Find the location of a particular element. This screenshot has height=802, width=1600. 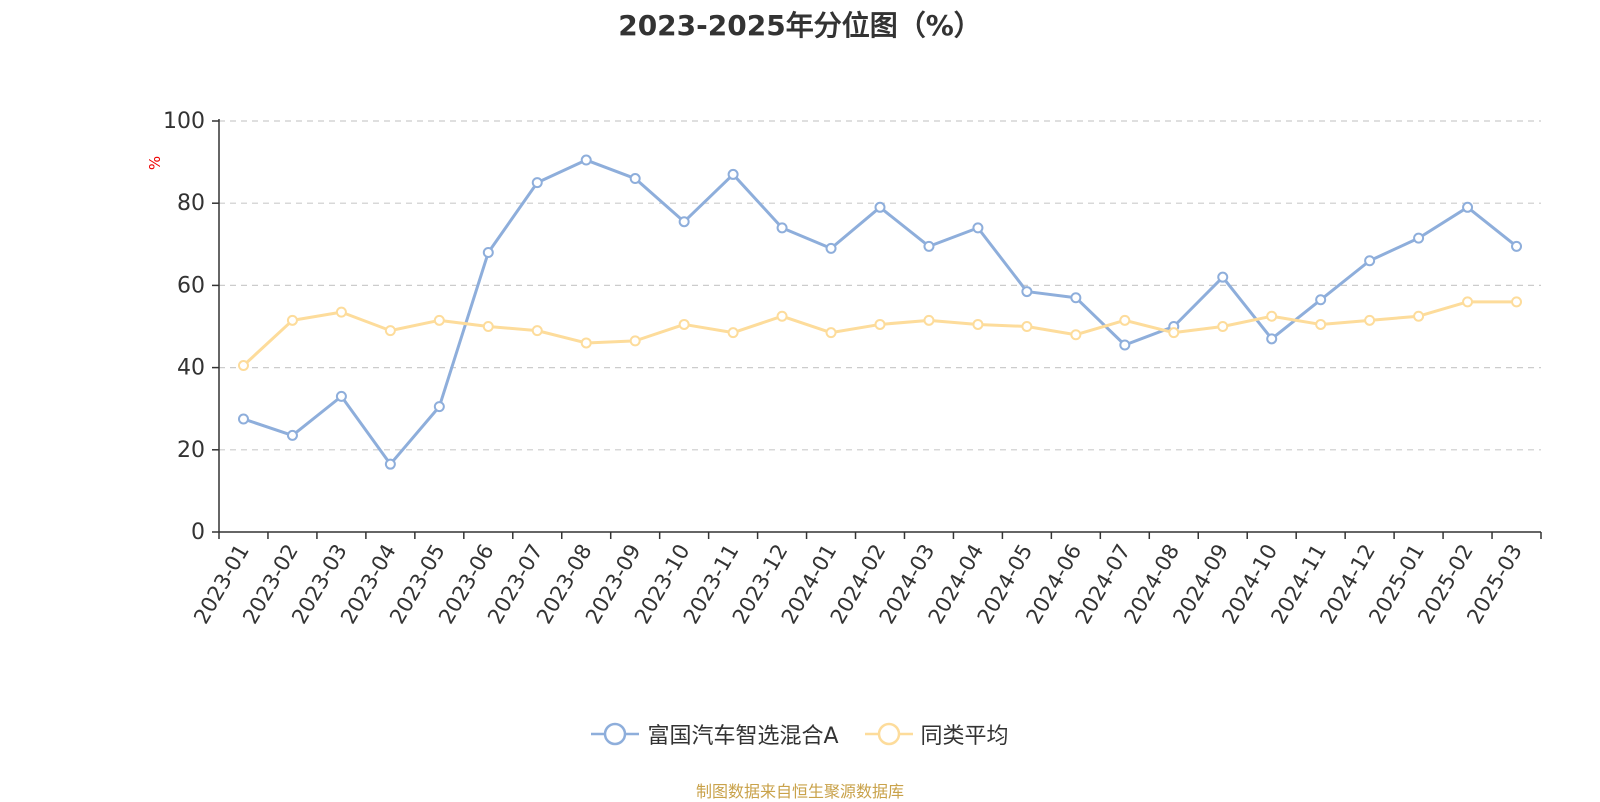

y-axis-unit-label: % is located at coordinates (155, 163).